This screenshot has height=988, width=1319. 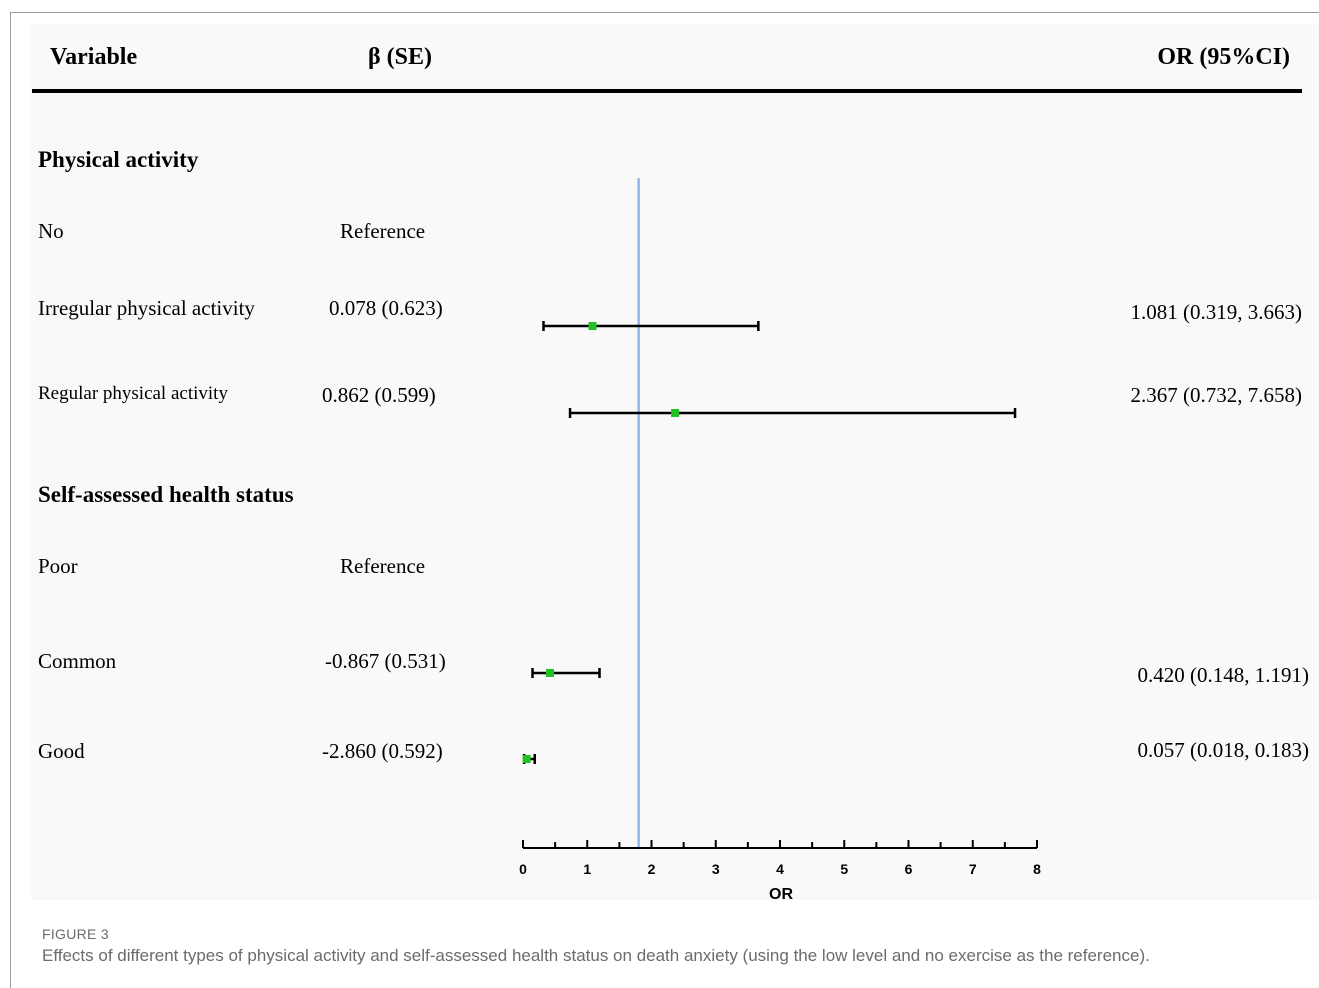 What do you see at coordinates (1216, 312) in the screenshot?
I see `row-or-ci: 1.081 (0.319, 3.663)` at bounding box center [1216, 312].